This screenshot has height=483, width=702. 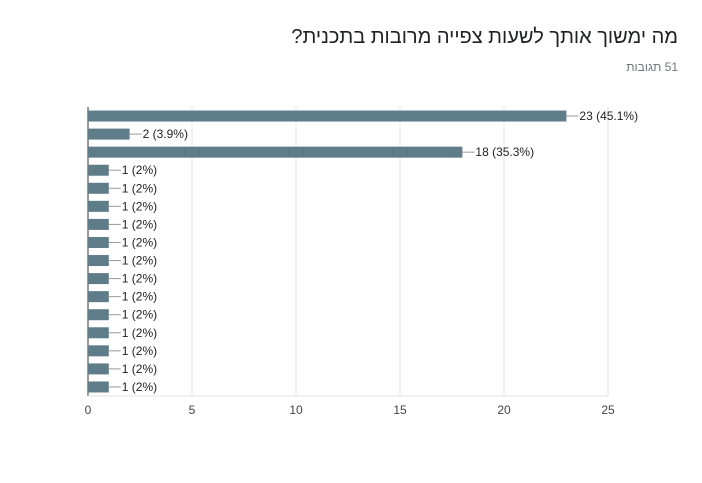 I want to click on x-tick-label: 25, so click(x=608, y=410).